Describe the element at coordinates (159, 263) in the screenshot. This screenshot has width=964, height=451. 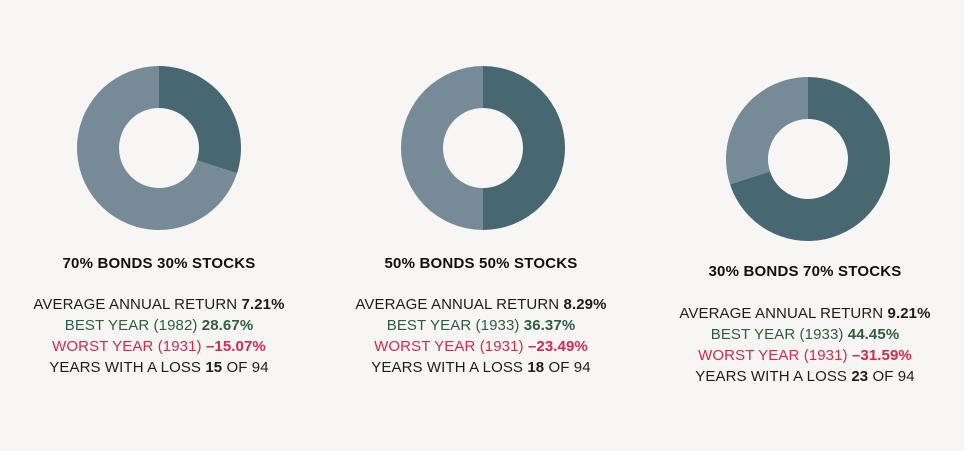
I see `allocation-title: 70% BONDS 30% STOCKS` at that location.